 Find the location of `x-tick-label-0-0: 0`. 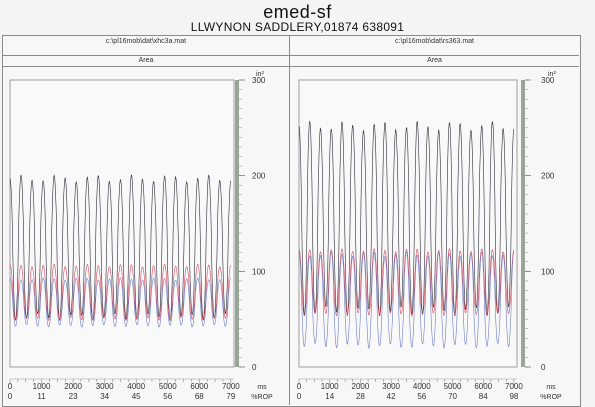

x-tick-label-0-0: 0 is located at coordinates (10, 386).